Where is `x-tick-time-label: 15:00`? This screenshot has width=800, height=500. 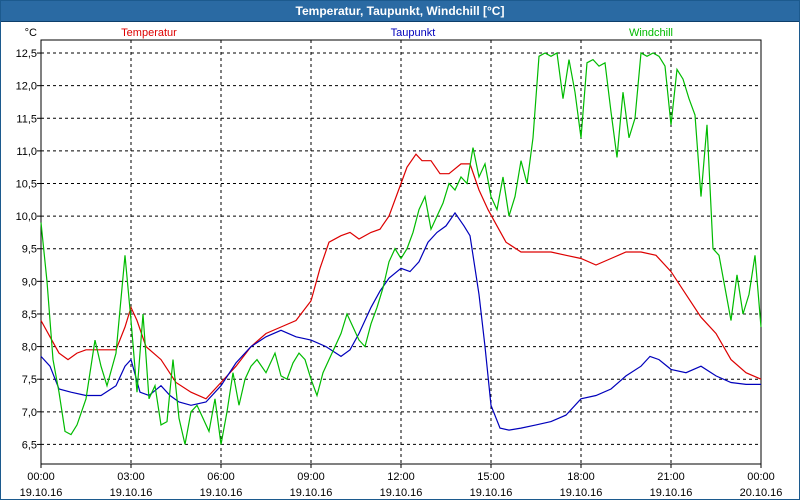 x-tick-time-label: 15:00 is located at coordinates (491, 477).